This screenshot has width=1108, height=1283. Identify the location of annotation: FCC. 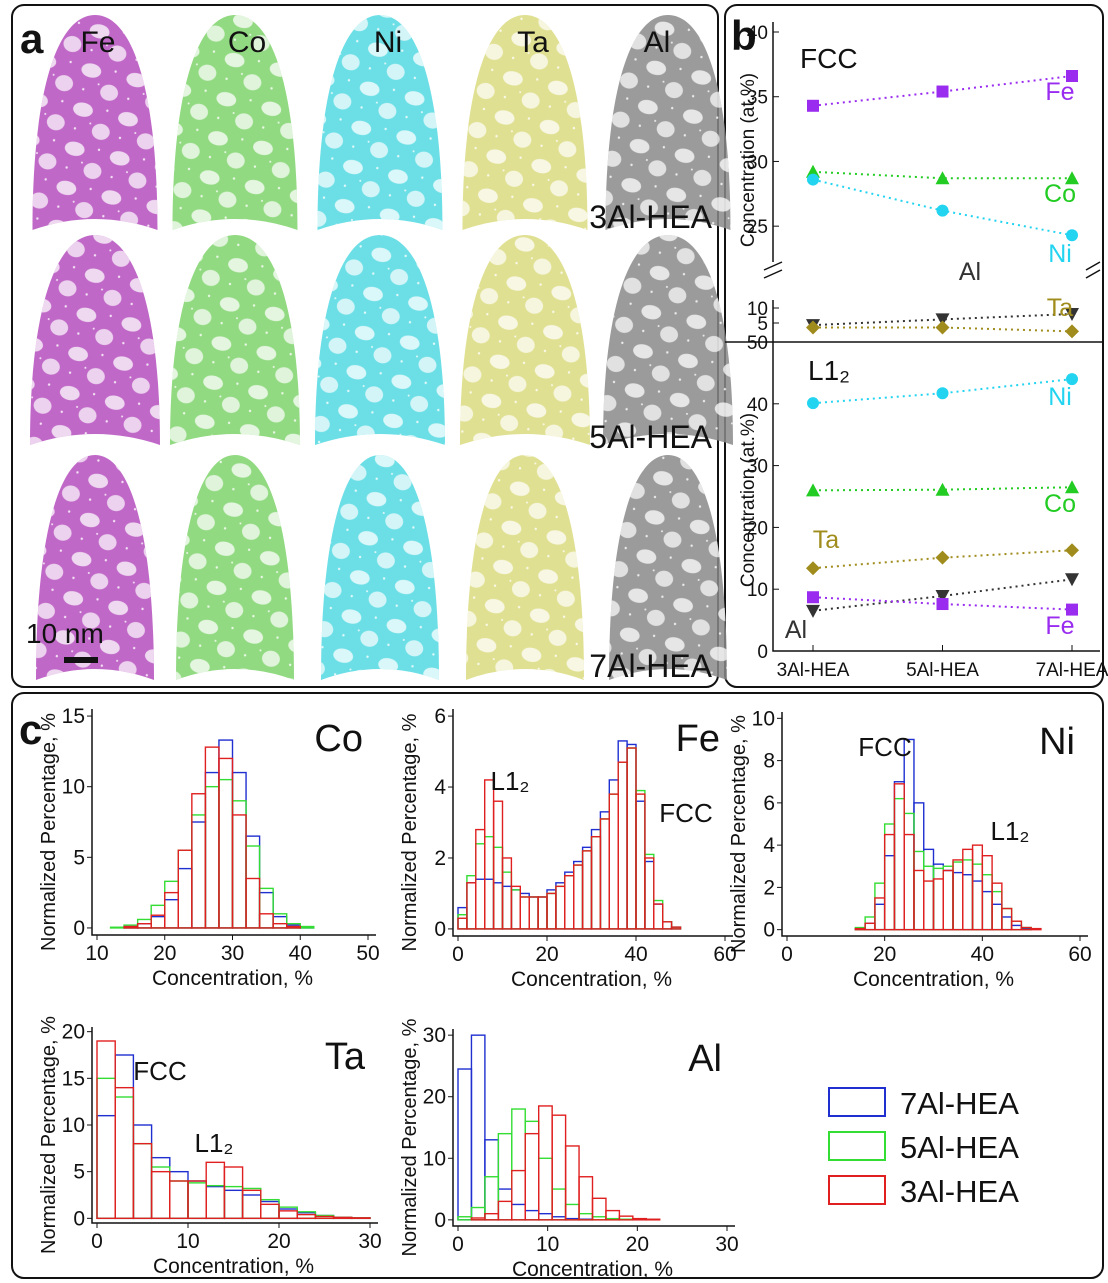
(884, 747).